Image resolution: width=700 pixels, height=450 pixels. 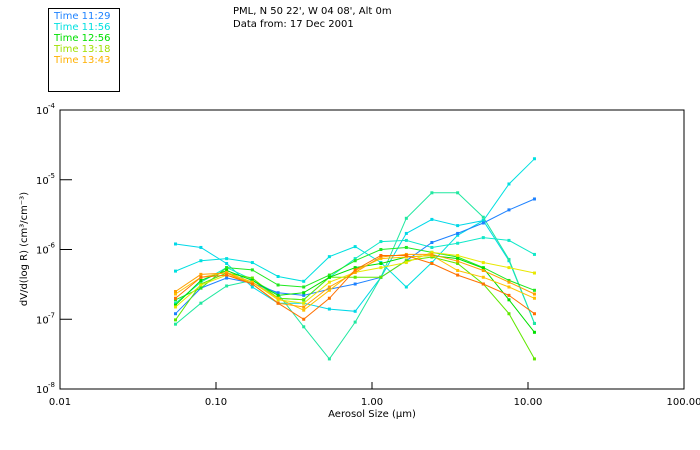 What do you see at coordinates (51, 176) in the screenshot?
I see `y-tick-exponent: -5` at bounding box center [51, 176].